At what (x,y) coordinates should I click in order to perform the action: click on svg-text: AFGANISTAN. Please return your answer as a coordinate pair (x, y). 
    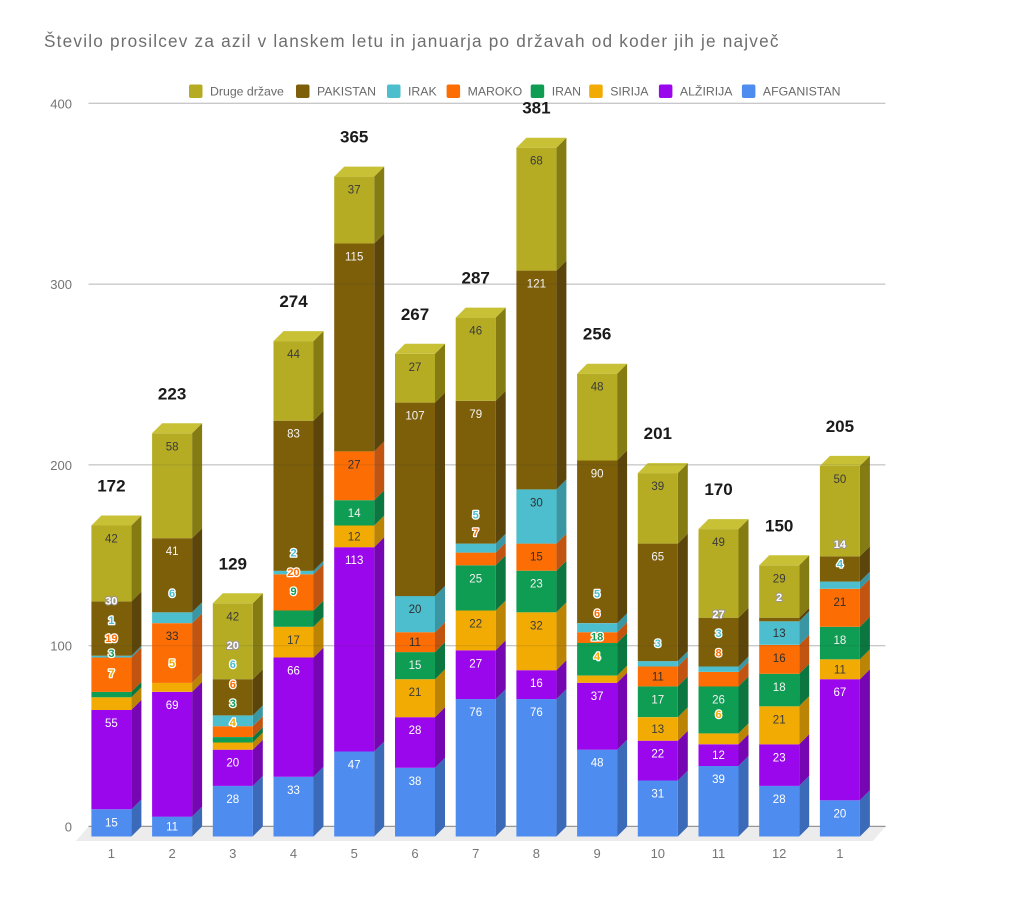
    Looking at the image, I should click on (802, 92).